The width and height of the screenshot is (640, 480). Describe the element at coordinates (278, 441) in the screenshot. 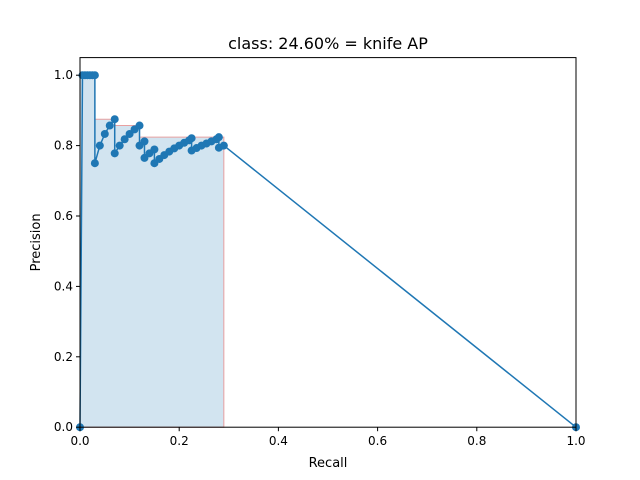

I see `x-tick-label: 0.4` at that location.